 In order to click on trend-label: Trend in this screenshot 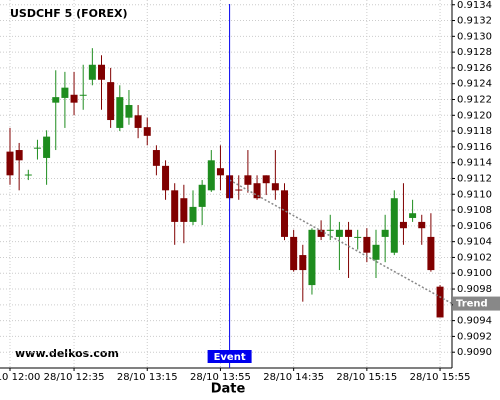, I will do `click(472, 304)`.